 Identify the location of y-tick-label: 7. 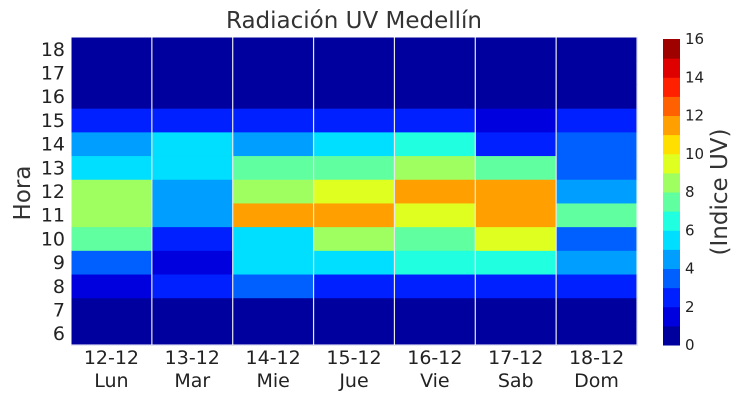
(59, 310).